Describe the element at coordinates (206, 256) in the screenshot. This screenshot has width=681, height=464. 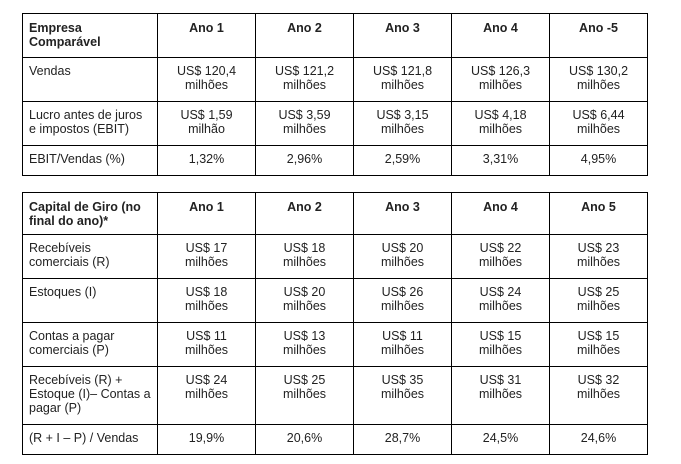
I see `table-cell: US$ 17 milhões` at that location.